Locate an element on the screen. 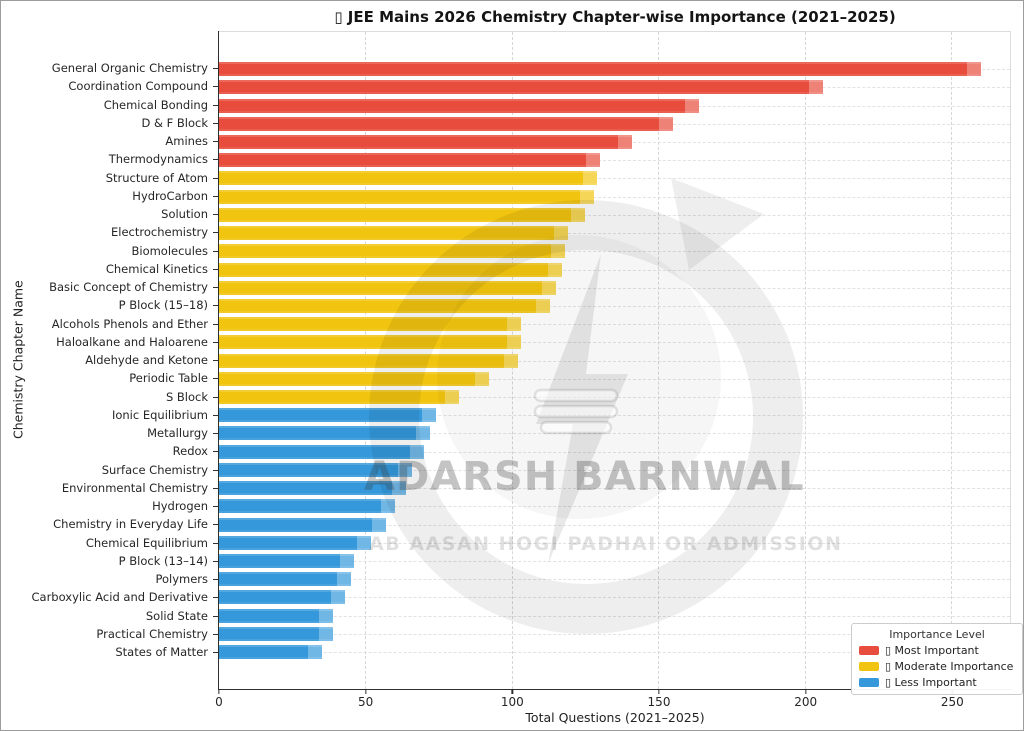  y-tick-label: Chemical Kinetics is located at coordinates (109, 269).